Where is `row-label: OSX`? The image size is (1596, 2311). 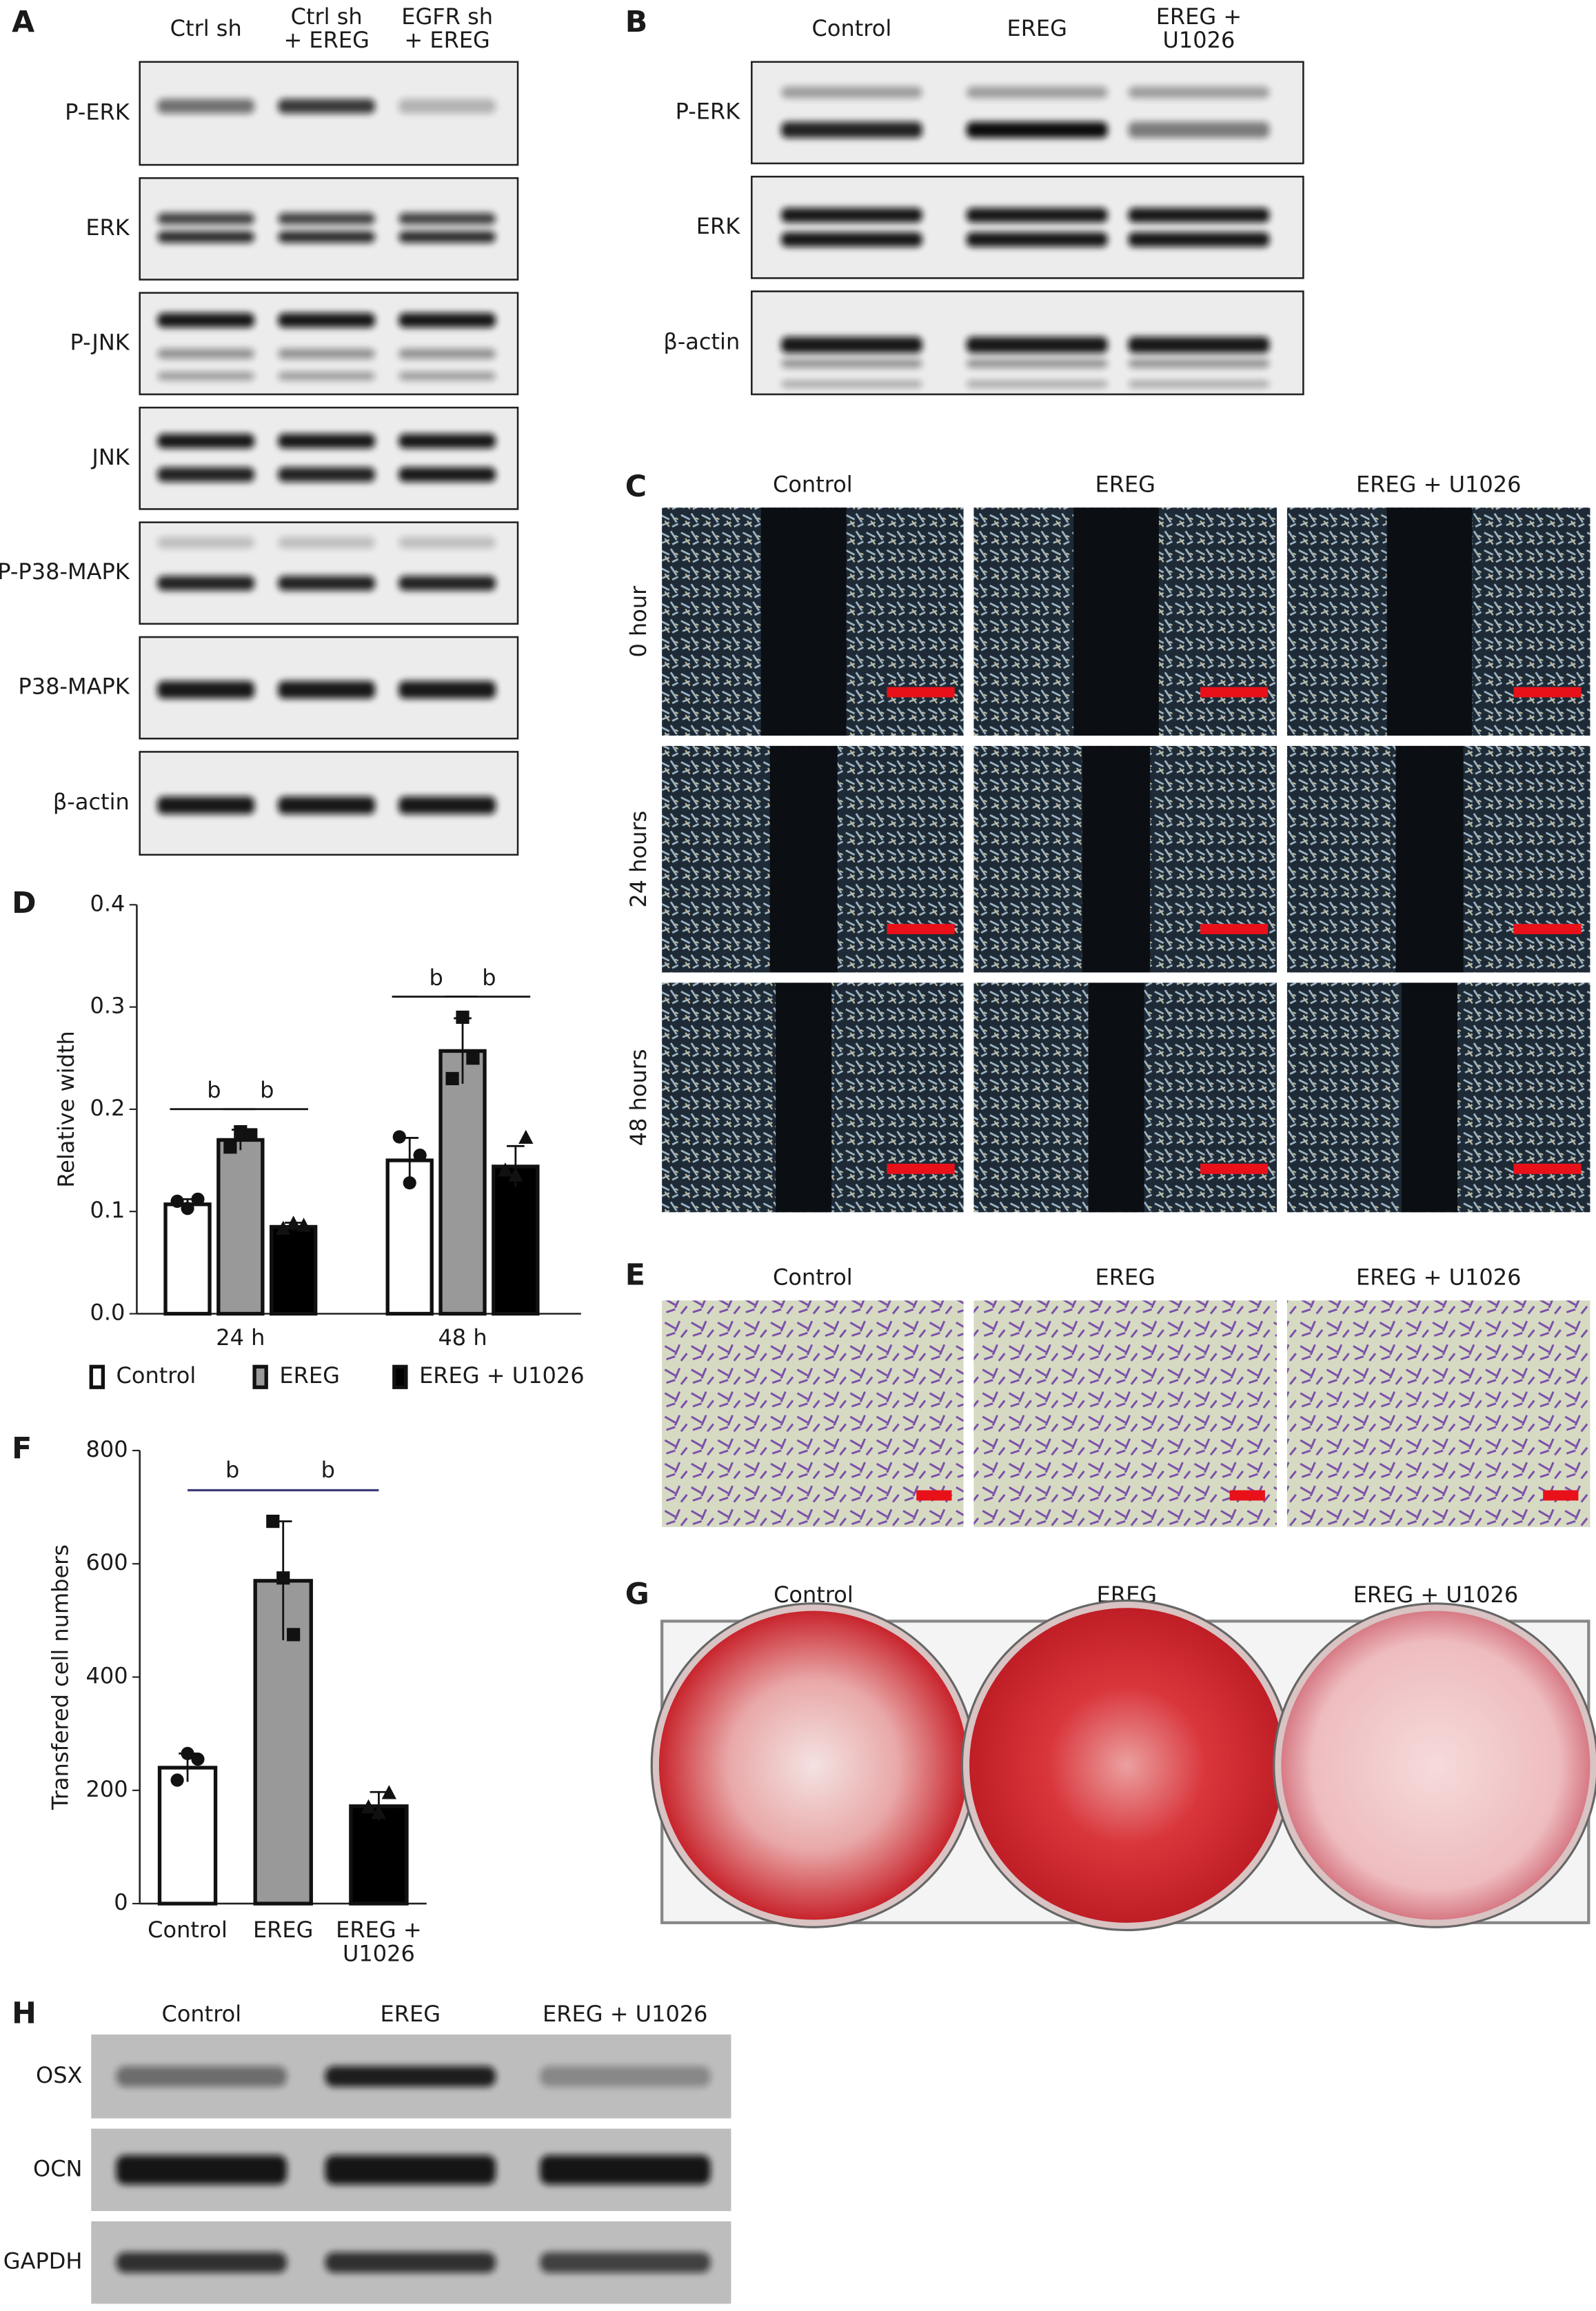 row-label: OSX is located at coordinates (59, 2075).